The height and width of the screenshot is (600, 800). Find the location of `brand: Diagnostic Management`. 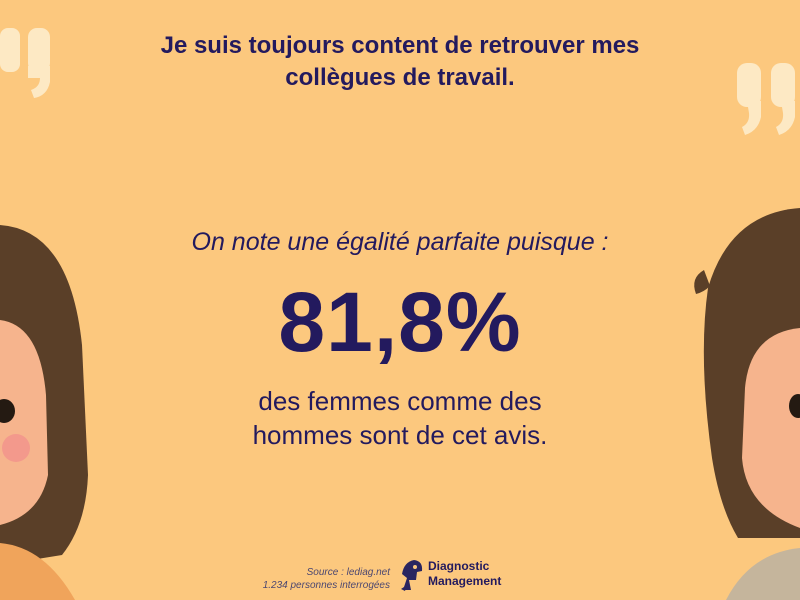

brand: Diagnostic Management is located at coordinates (463, 576).